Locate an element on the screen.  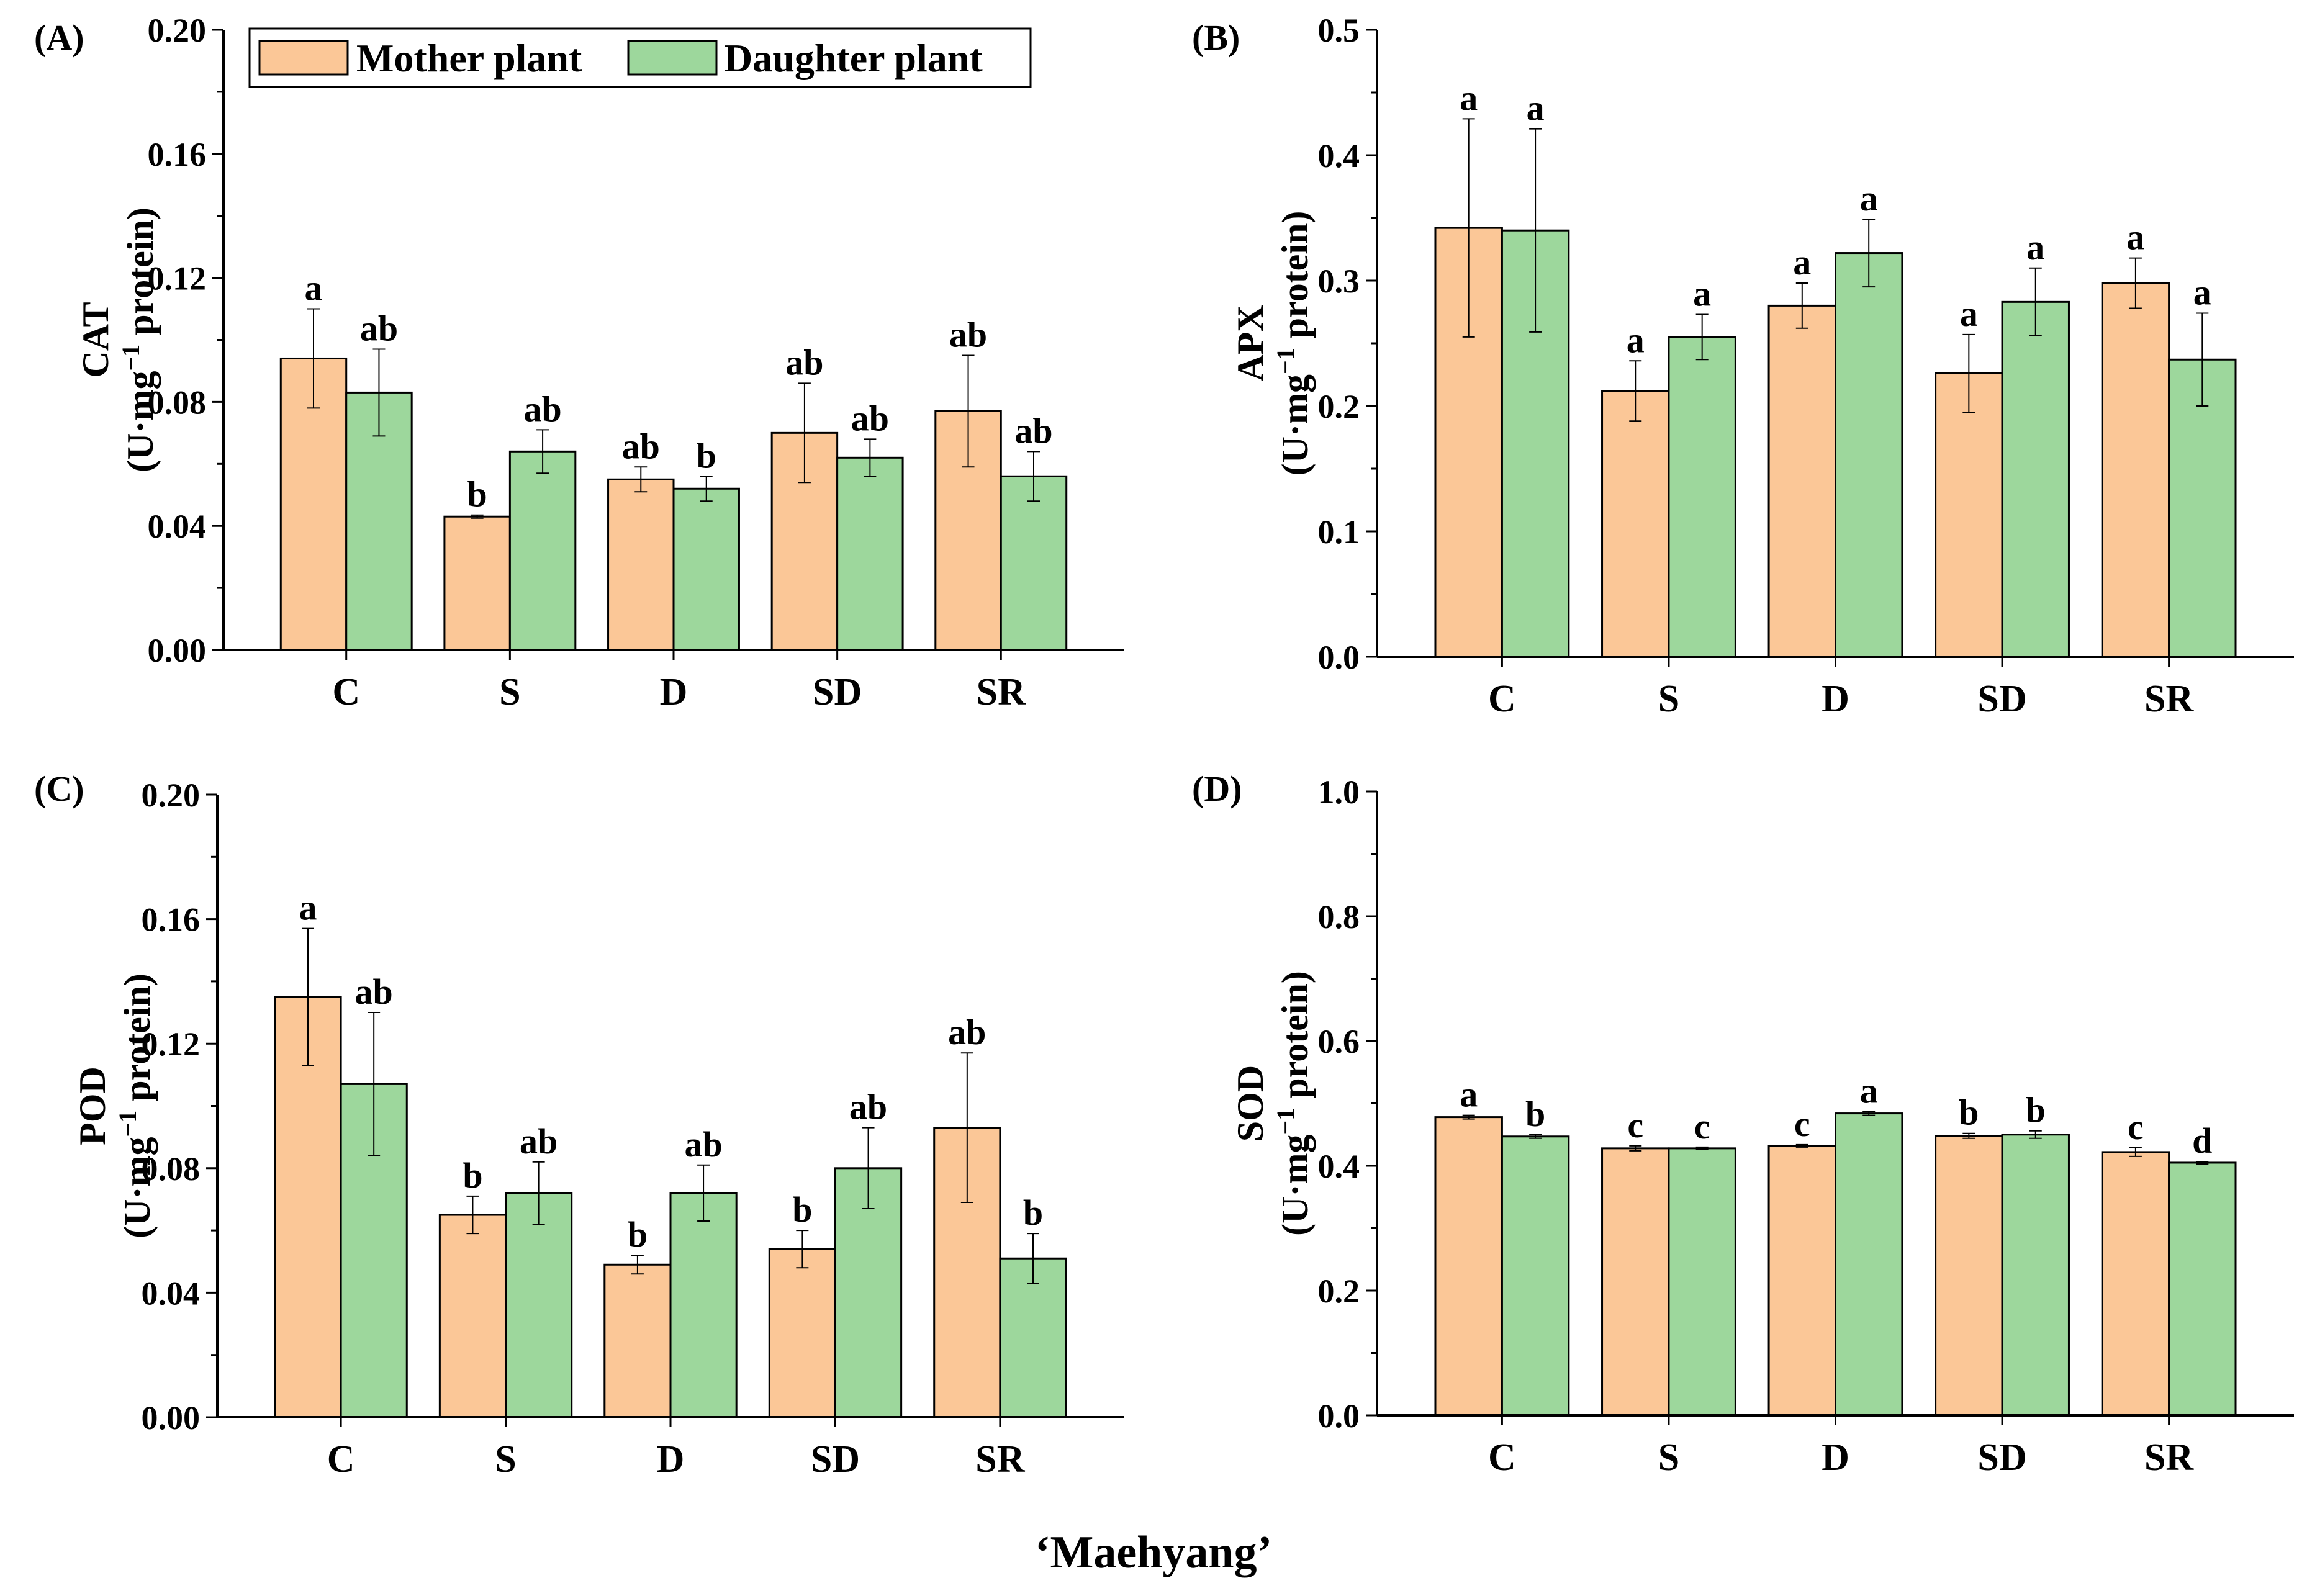
y-tick-label: 0.8 is located at coordinates (1339, 917).